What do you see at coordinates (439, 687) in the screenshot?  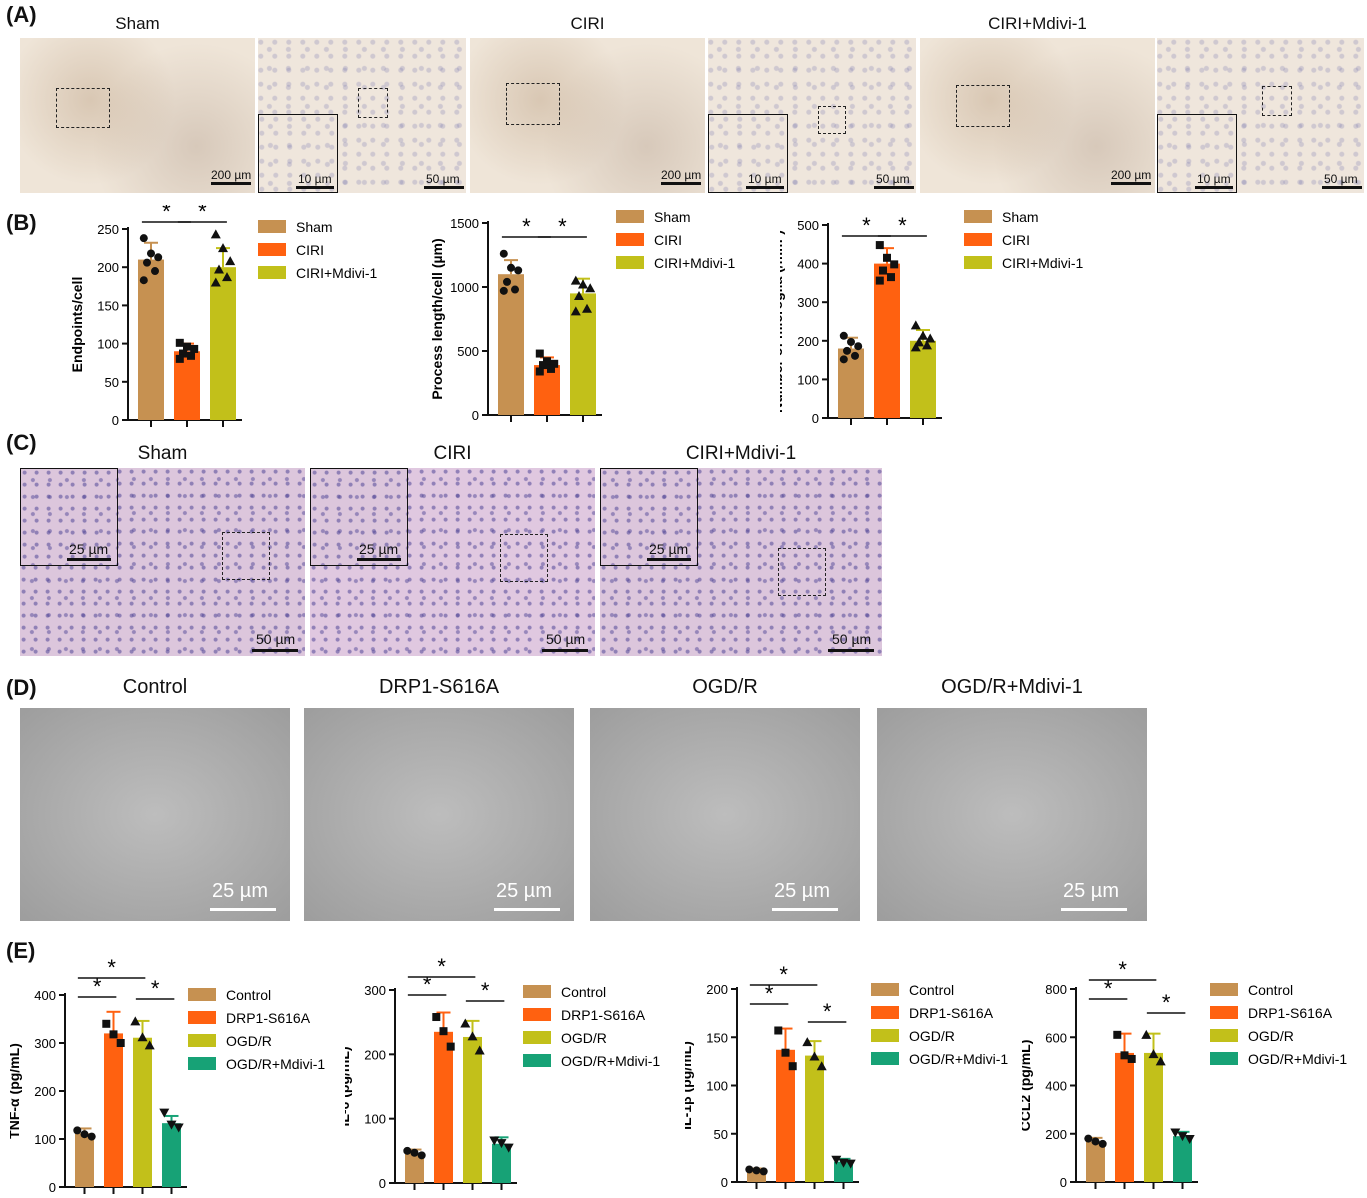 I see `panel-d-title-drp1: DRP1-S616A` at bounding box center [439, 687].